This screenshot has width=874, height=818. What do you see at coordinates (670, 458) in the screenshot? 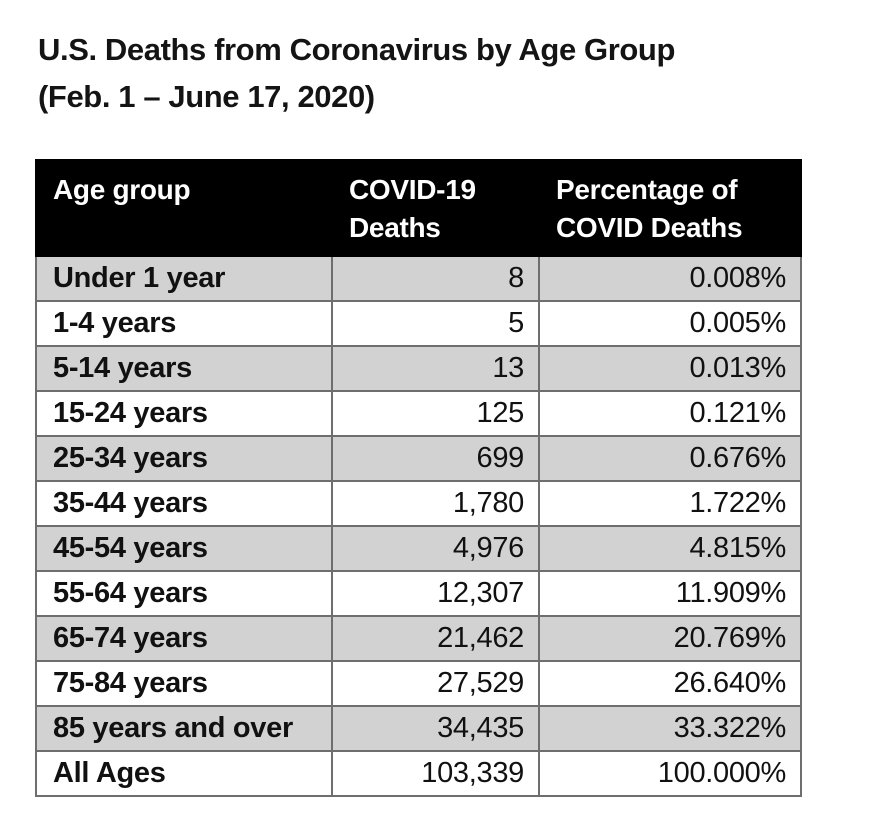
I see `percentage-cell: 0.676%` at bounding box center [670, 458].